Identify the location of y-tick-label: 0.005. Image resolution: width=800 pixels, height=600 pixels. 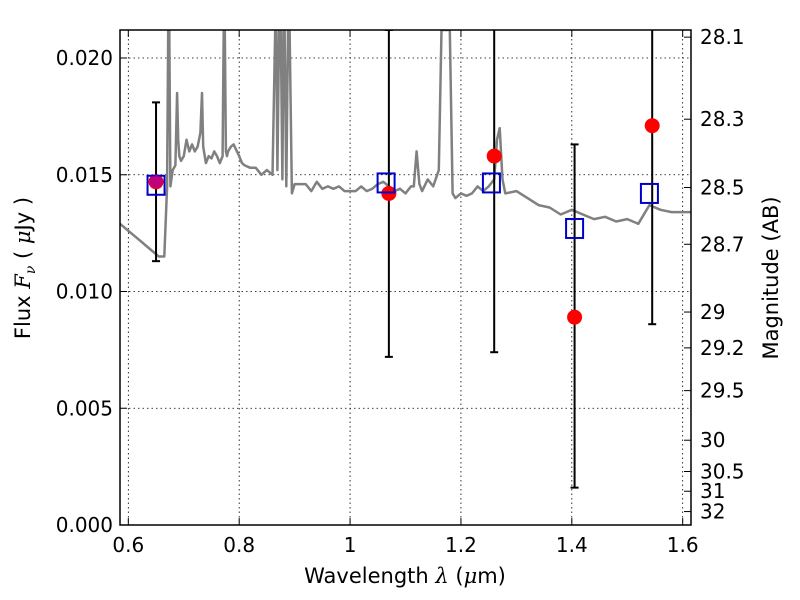
(84, 408).